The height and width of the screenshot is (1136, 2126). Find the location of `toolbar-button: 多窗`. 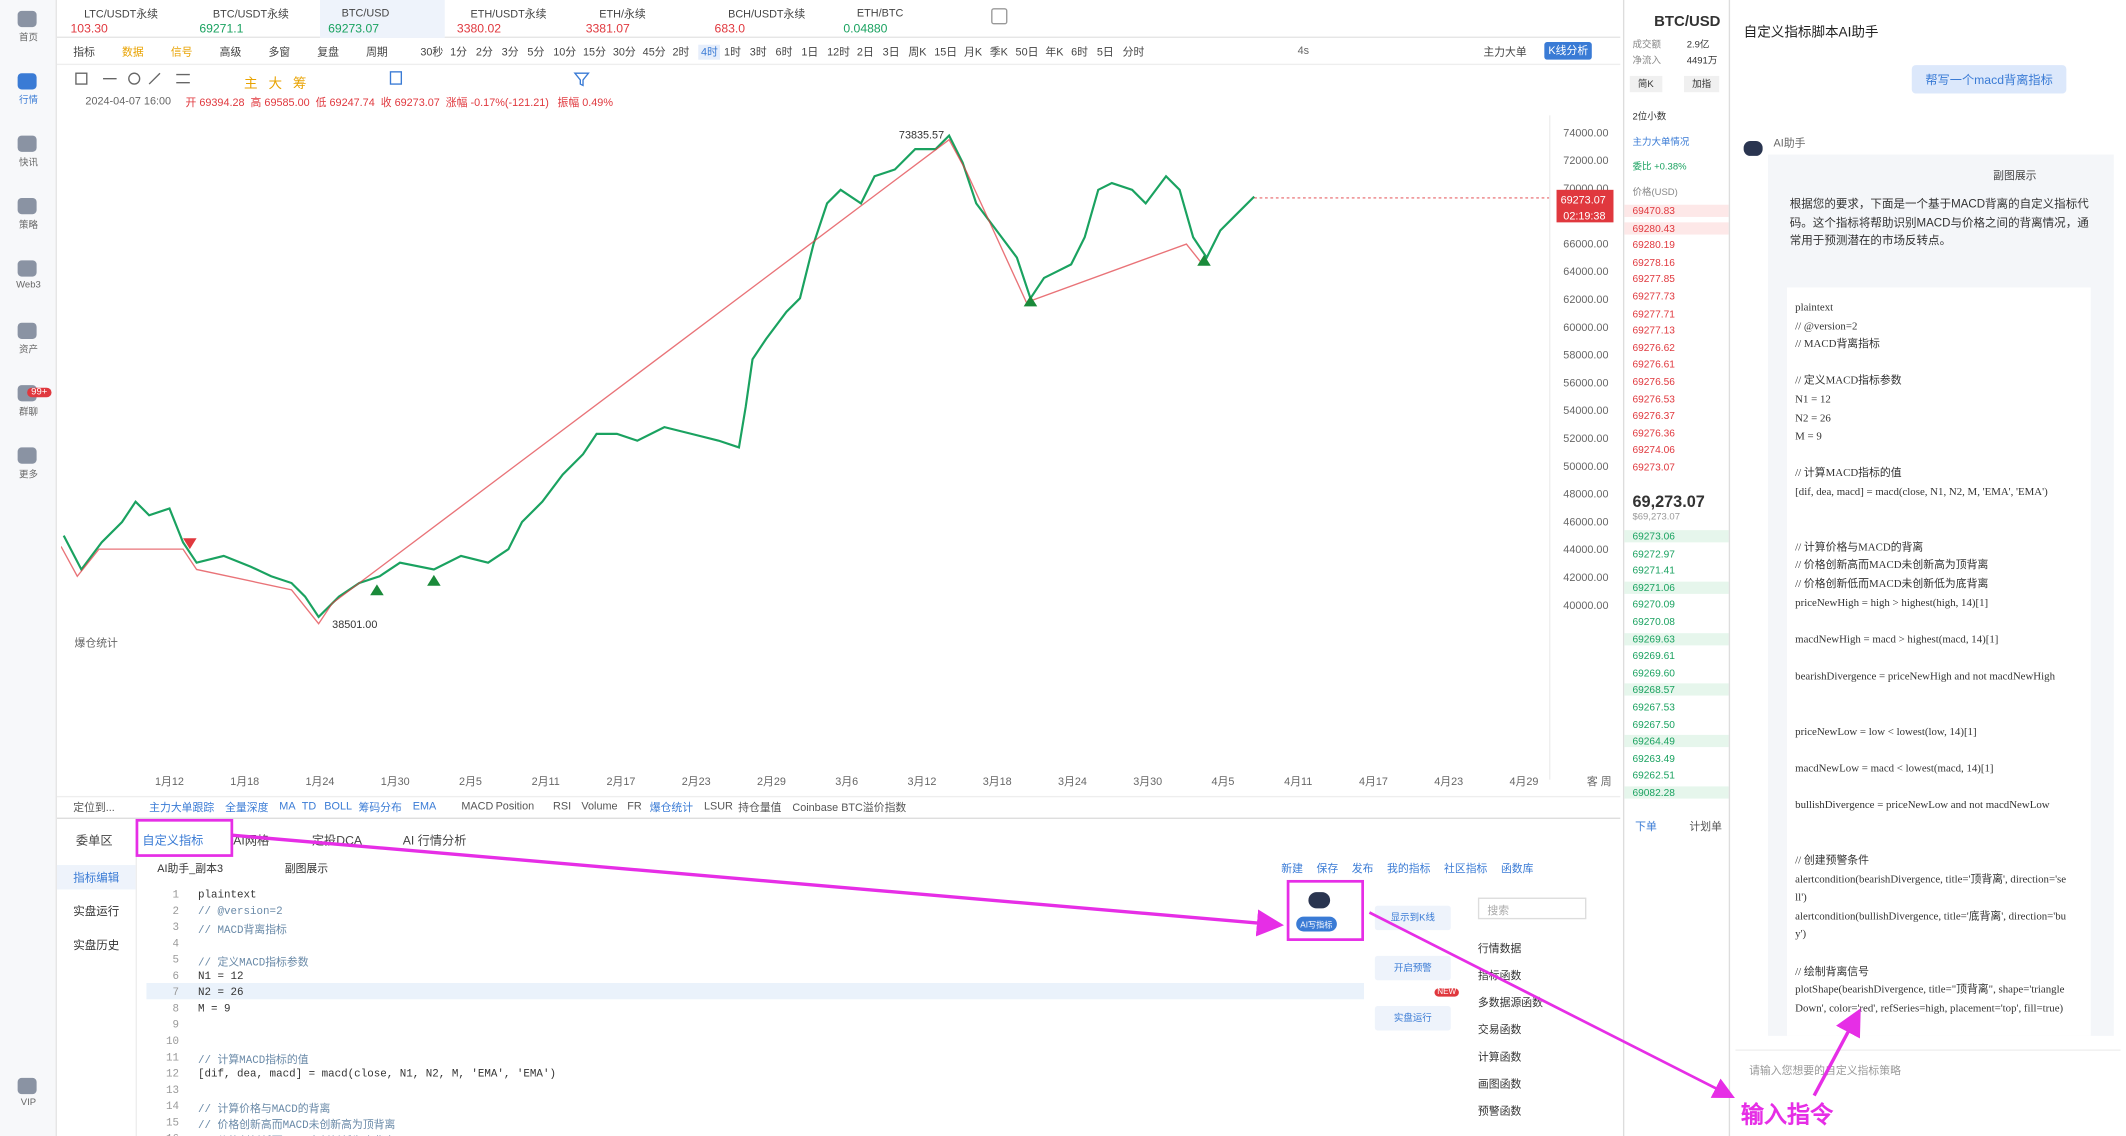

toolbar-button: 多窗 is located at coordinates (279, 52).